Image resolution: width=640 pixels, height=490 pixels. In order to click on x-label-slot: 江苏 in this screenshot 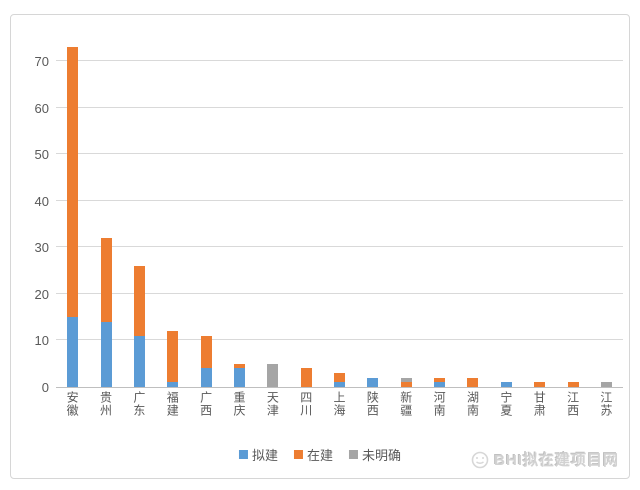, I will do `click(606, 404)`.